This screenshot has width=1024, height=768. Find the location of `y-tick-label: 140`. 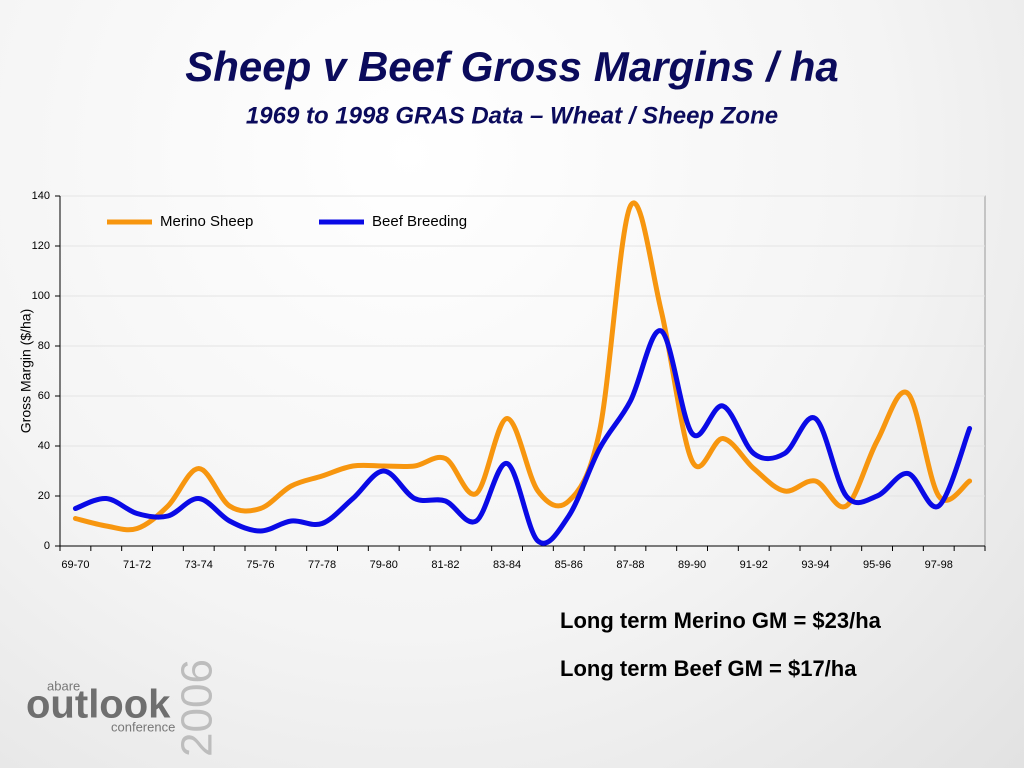

y-tick-label: 140 is located at coordinates (41, 196).